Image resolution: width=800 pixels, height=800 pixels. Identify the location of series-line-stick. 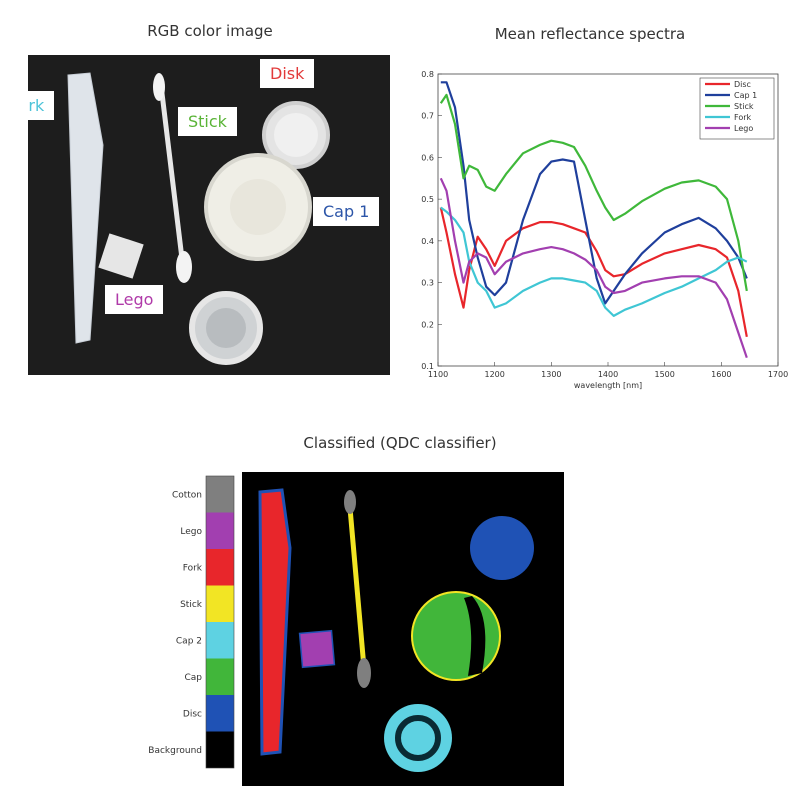
(593, 192).